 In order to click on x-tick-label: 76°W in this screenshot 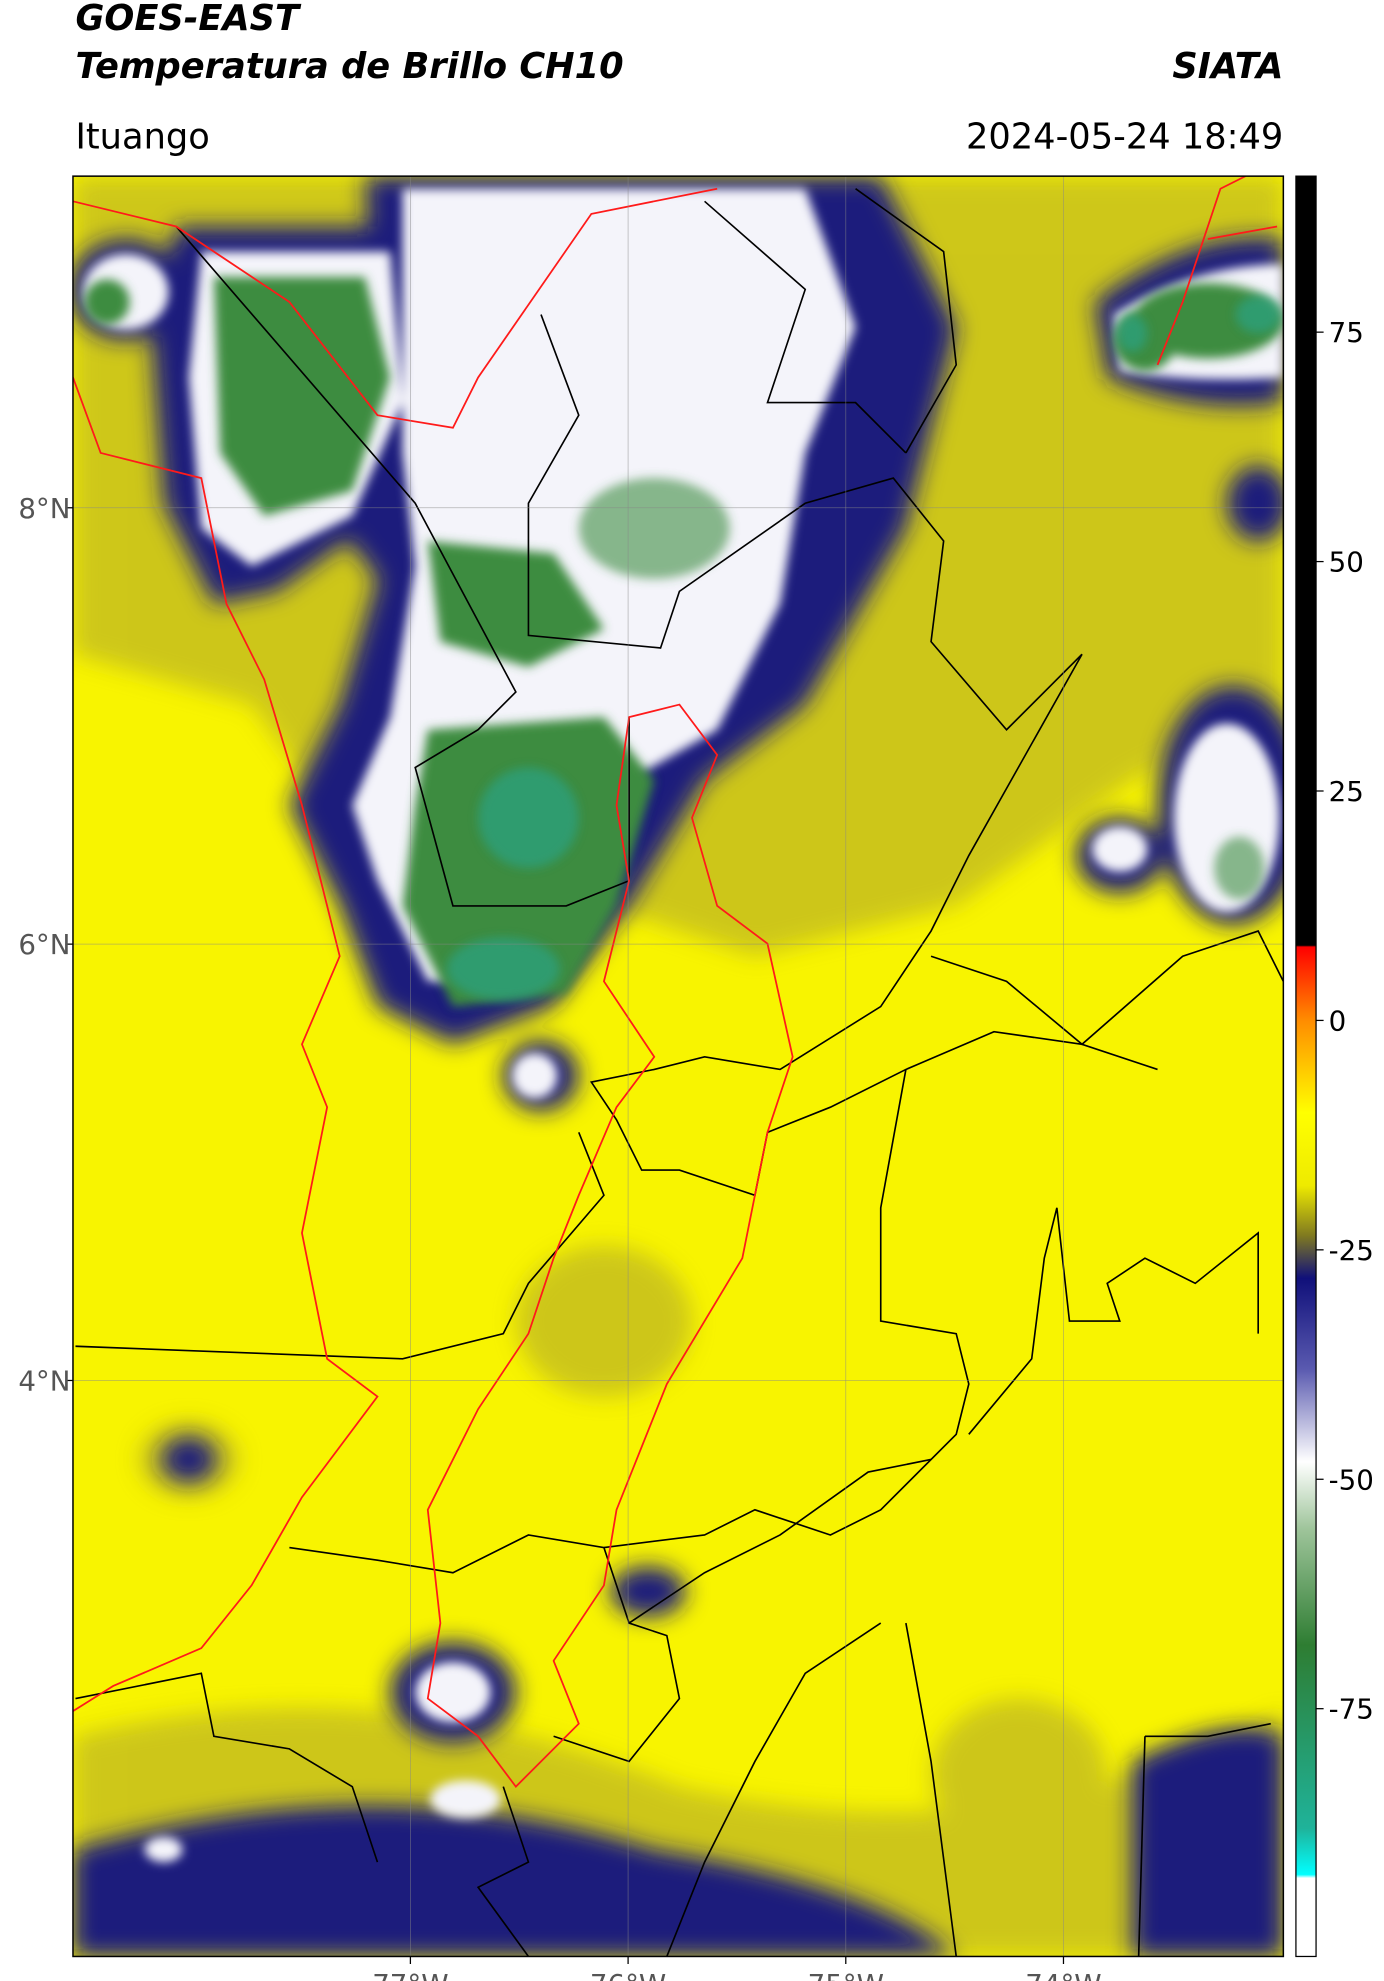, I will do `click(628, 1974)`.